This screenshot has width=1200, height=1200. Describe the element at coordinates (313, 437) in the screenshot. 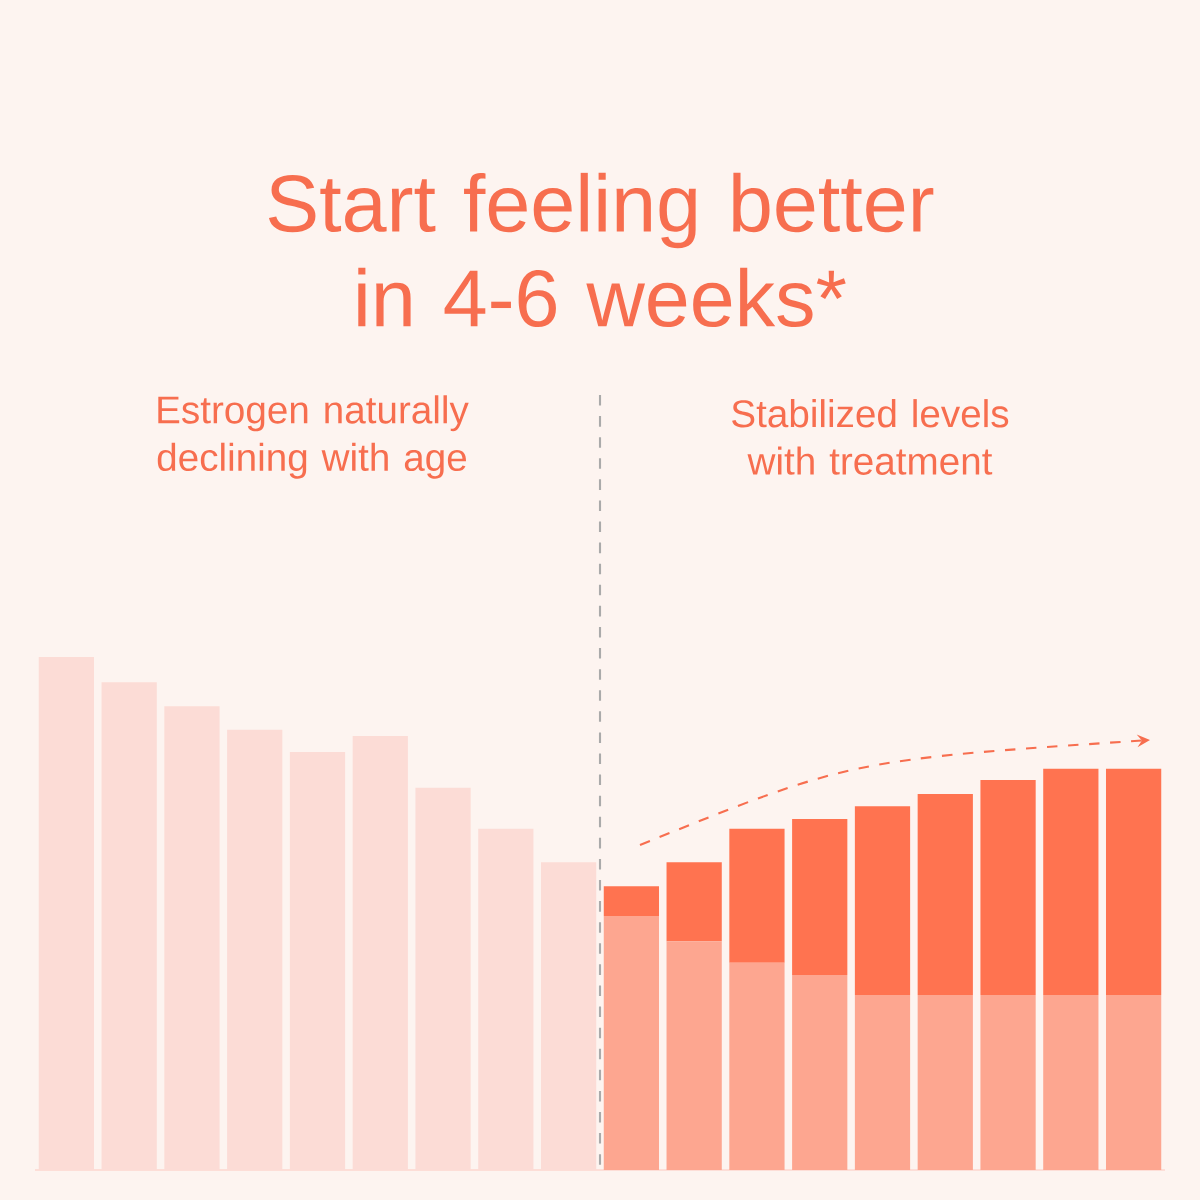

I see `text: Estrogen naturally declining with age` at that location.